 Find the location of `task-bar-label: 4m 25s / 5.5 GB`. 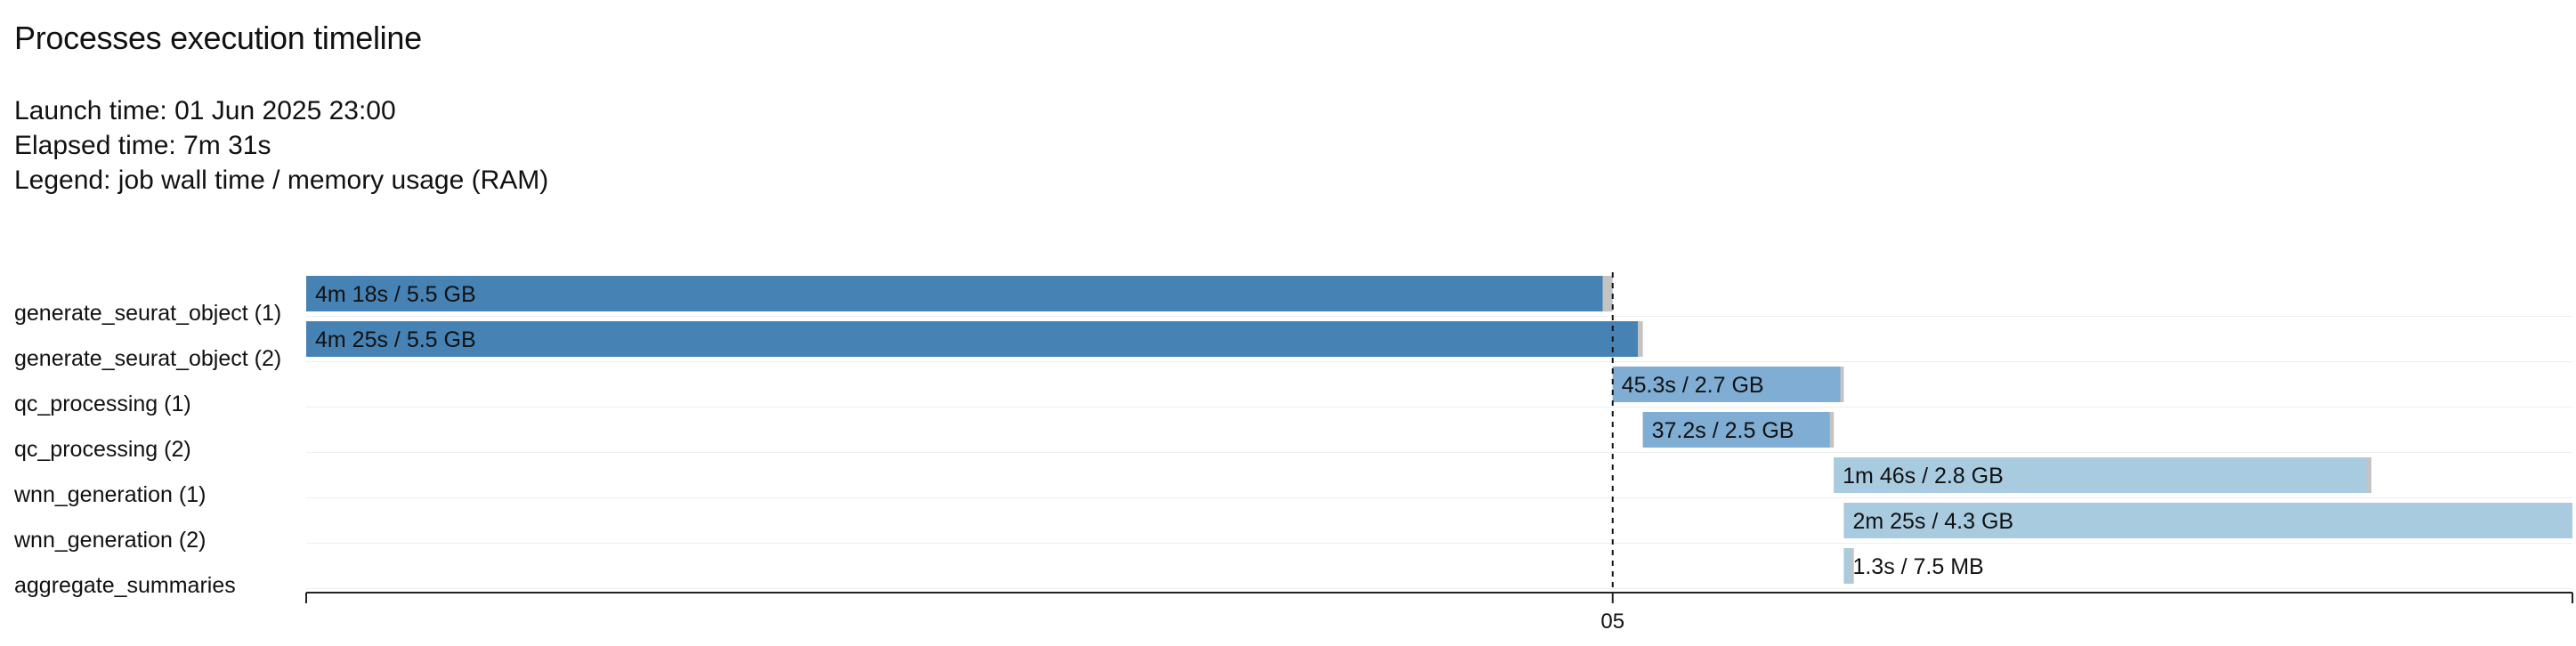

task-bar-label: 4m 25s / 5.5 GB is located at coordinates (395, 340).